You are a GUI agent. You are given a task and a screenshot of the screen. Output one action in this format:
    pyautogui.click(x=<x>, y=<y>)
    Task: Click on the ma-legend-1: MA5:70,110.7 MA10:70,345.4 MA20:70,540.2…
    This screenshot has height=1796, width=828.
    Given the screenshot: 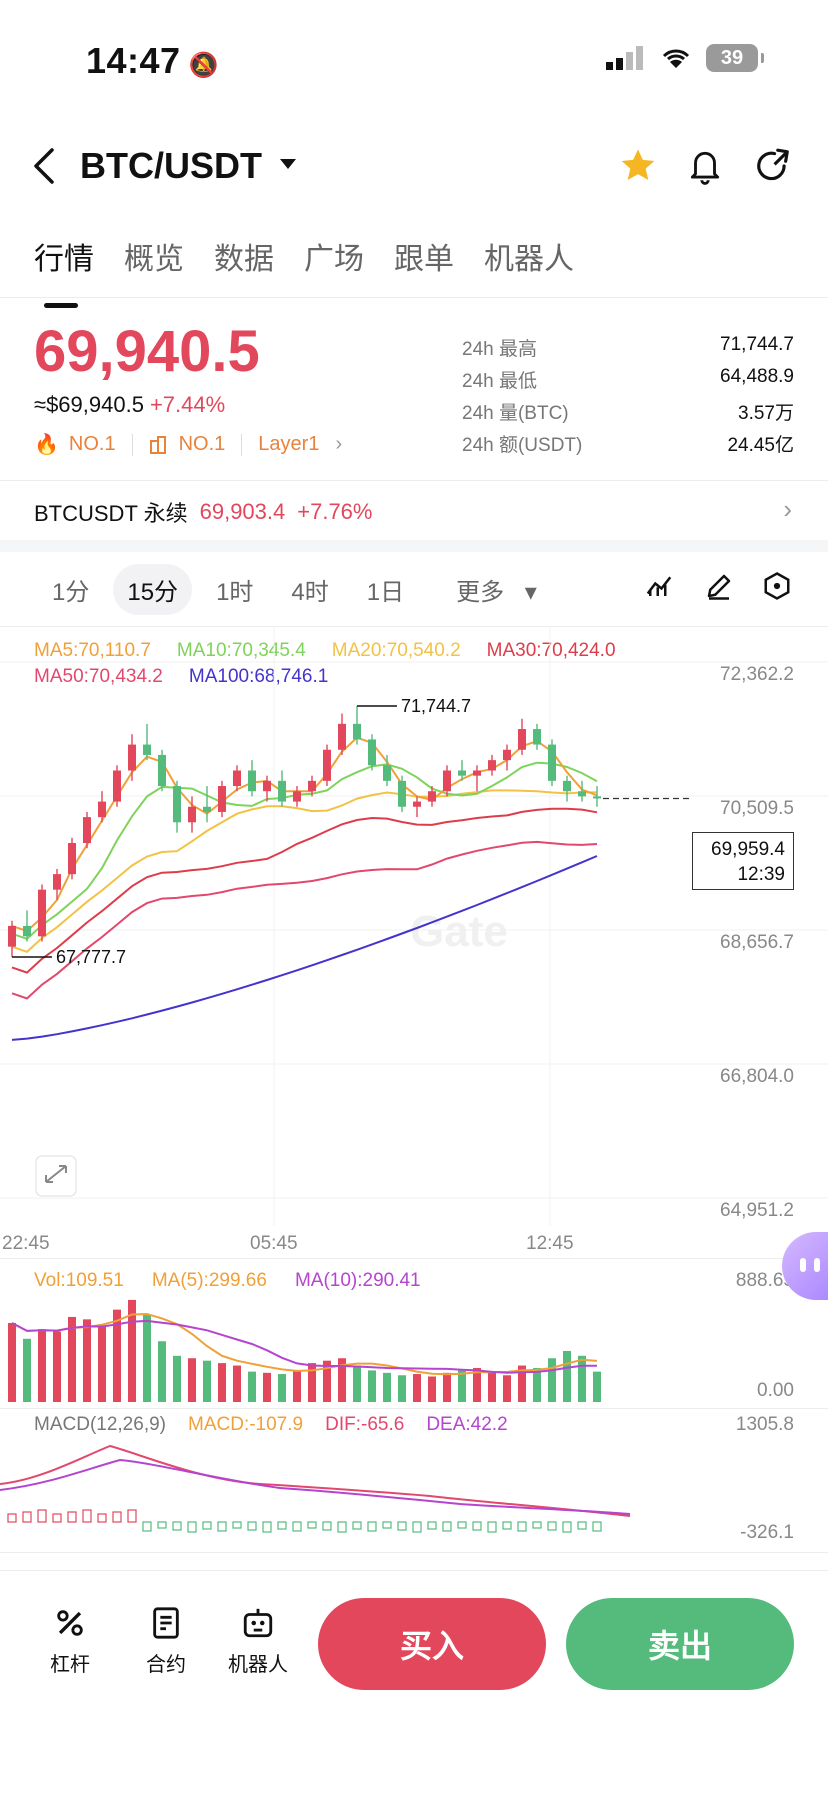 What is the action you would take?
    pyautogui.click(x=325, y=651)
    